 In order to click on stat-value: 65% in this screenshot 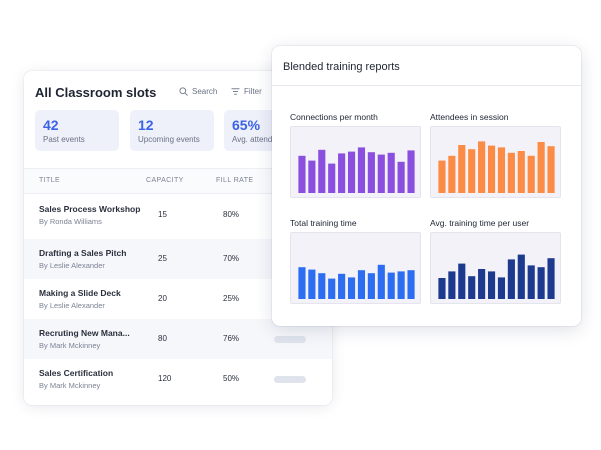, I will do `click(246, 125)`.